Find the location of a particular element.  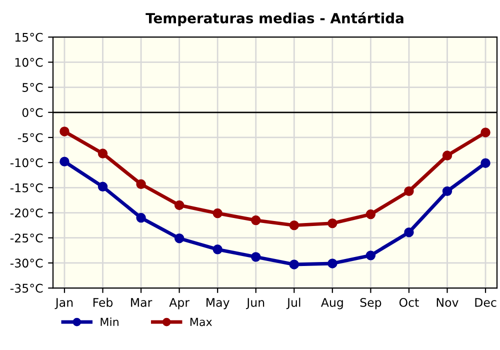

x-tick-label: Nov is located at coordinates (447, 302).